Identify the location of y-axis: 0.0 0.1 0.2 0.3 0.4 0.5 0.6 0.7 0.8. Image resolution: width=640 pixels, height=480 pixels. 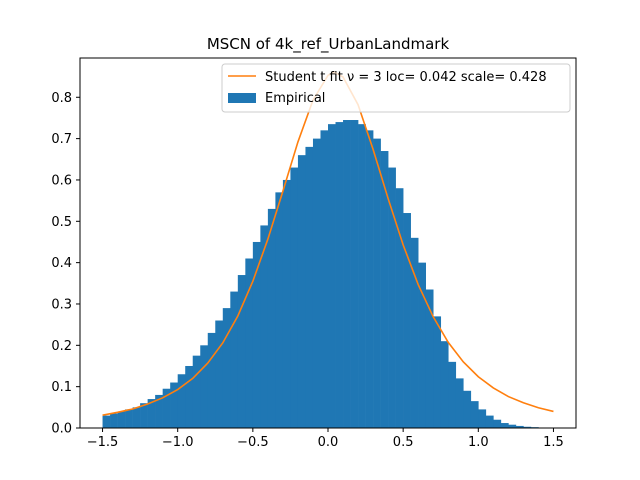
(65, 264).